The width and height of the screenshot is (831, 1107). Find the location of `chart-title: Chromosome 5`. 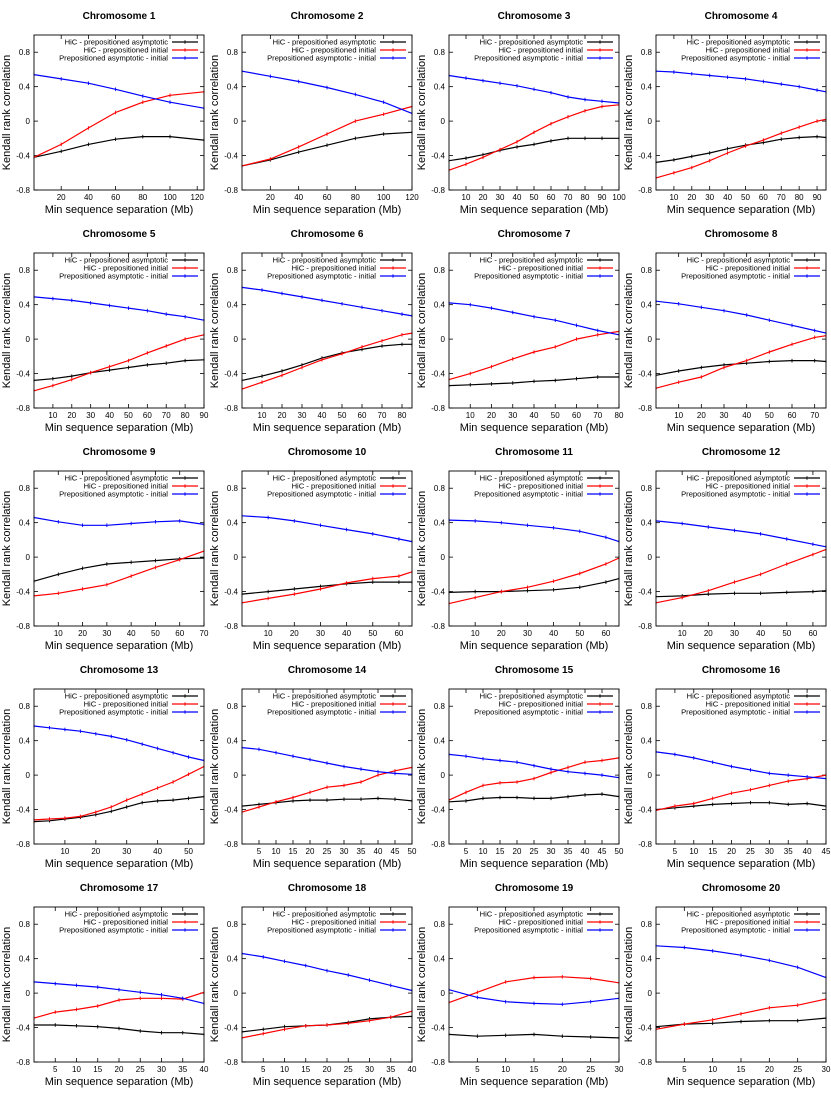

chart-title: Chromosome 5 is located at coordinates (119, 234).